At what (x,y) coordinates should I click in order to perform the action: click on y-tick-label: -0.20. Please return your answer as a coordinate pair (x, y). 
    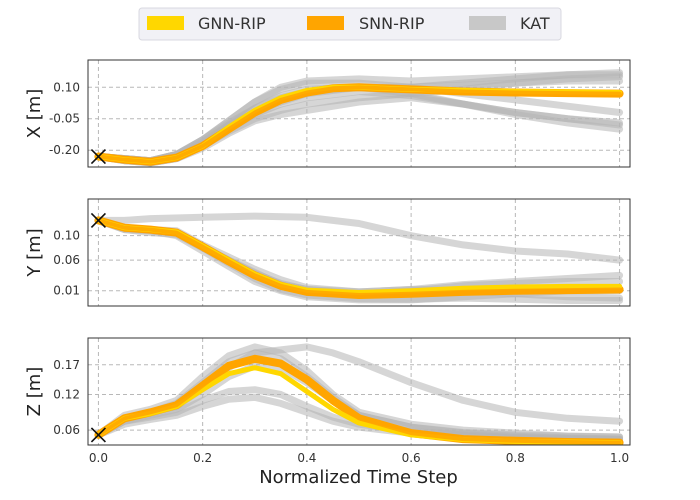
    Looking at the image, I should click on (64, 150).